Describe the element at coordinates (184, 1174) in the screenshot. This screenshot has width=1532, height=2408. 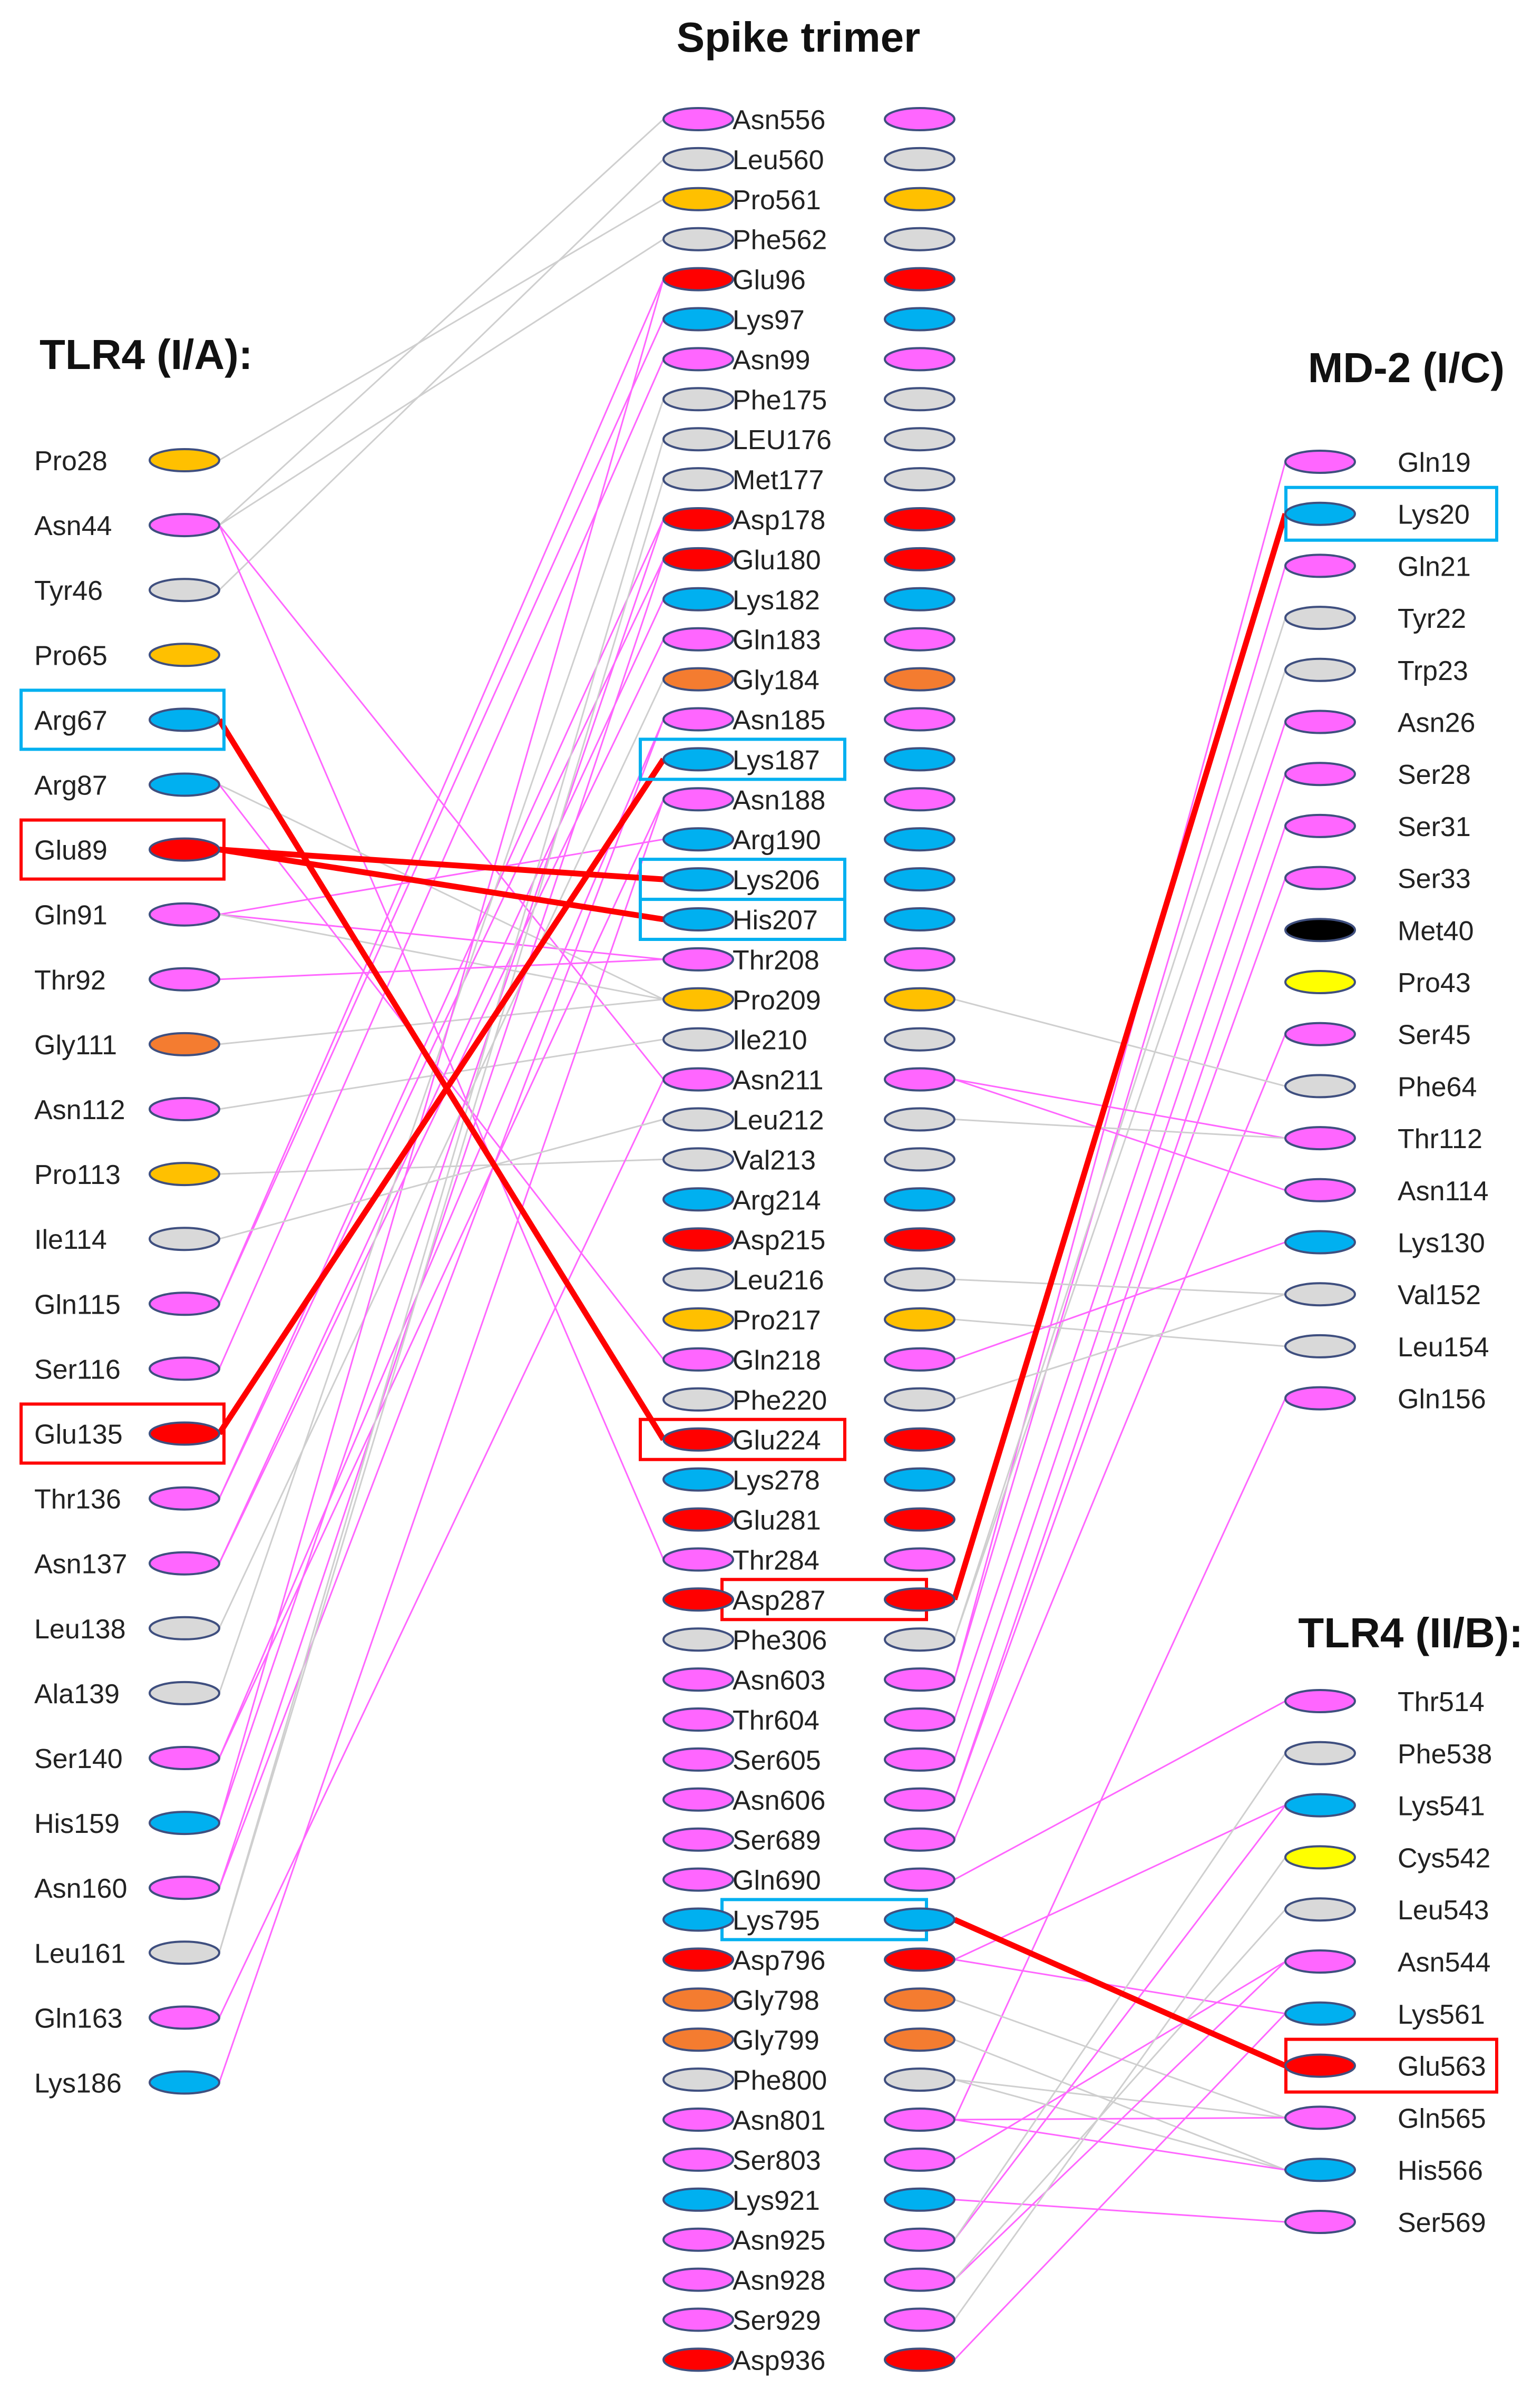
I see `tlr4a-pro113-node` at that location.